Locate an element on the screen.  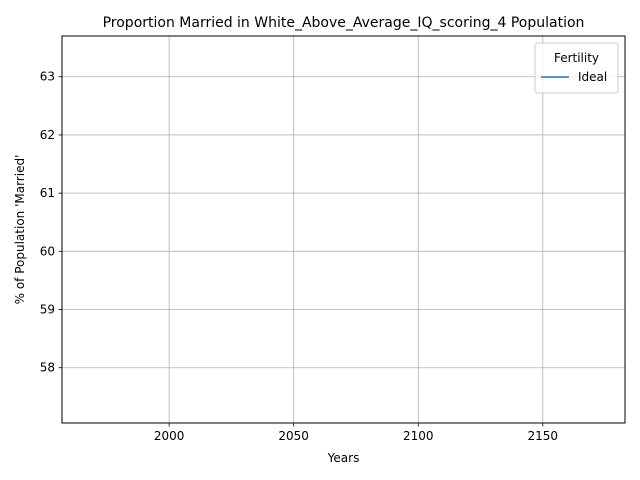
x-tick-label: 2000 is located at coordinates (169, 436).